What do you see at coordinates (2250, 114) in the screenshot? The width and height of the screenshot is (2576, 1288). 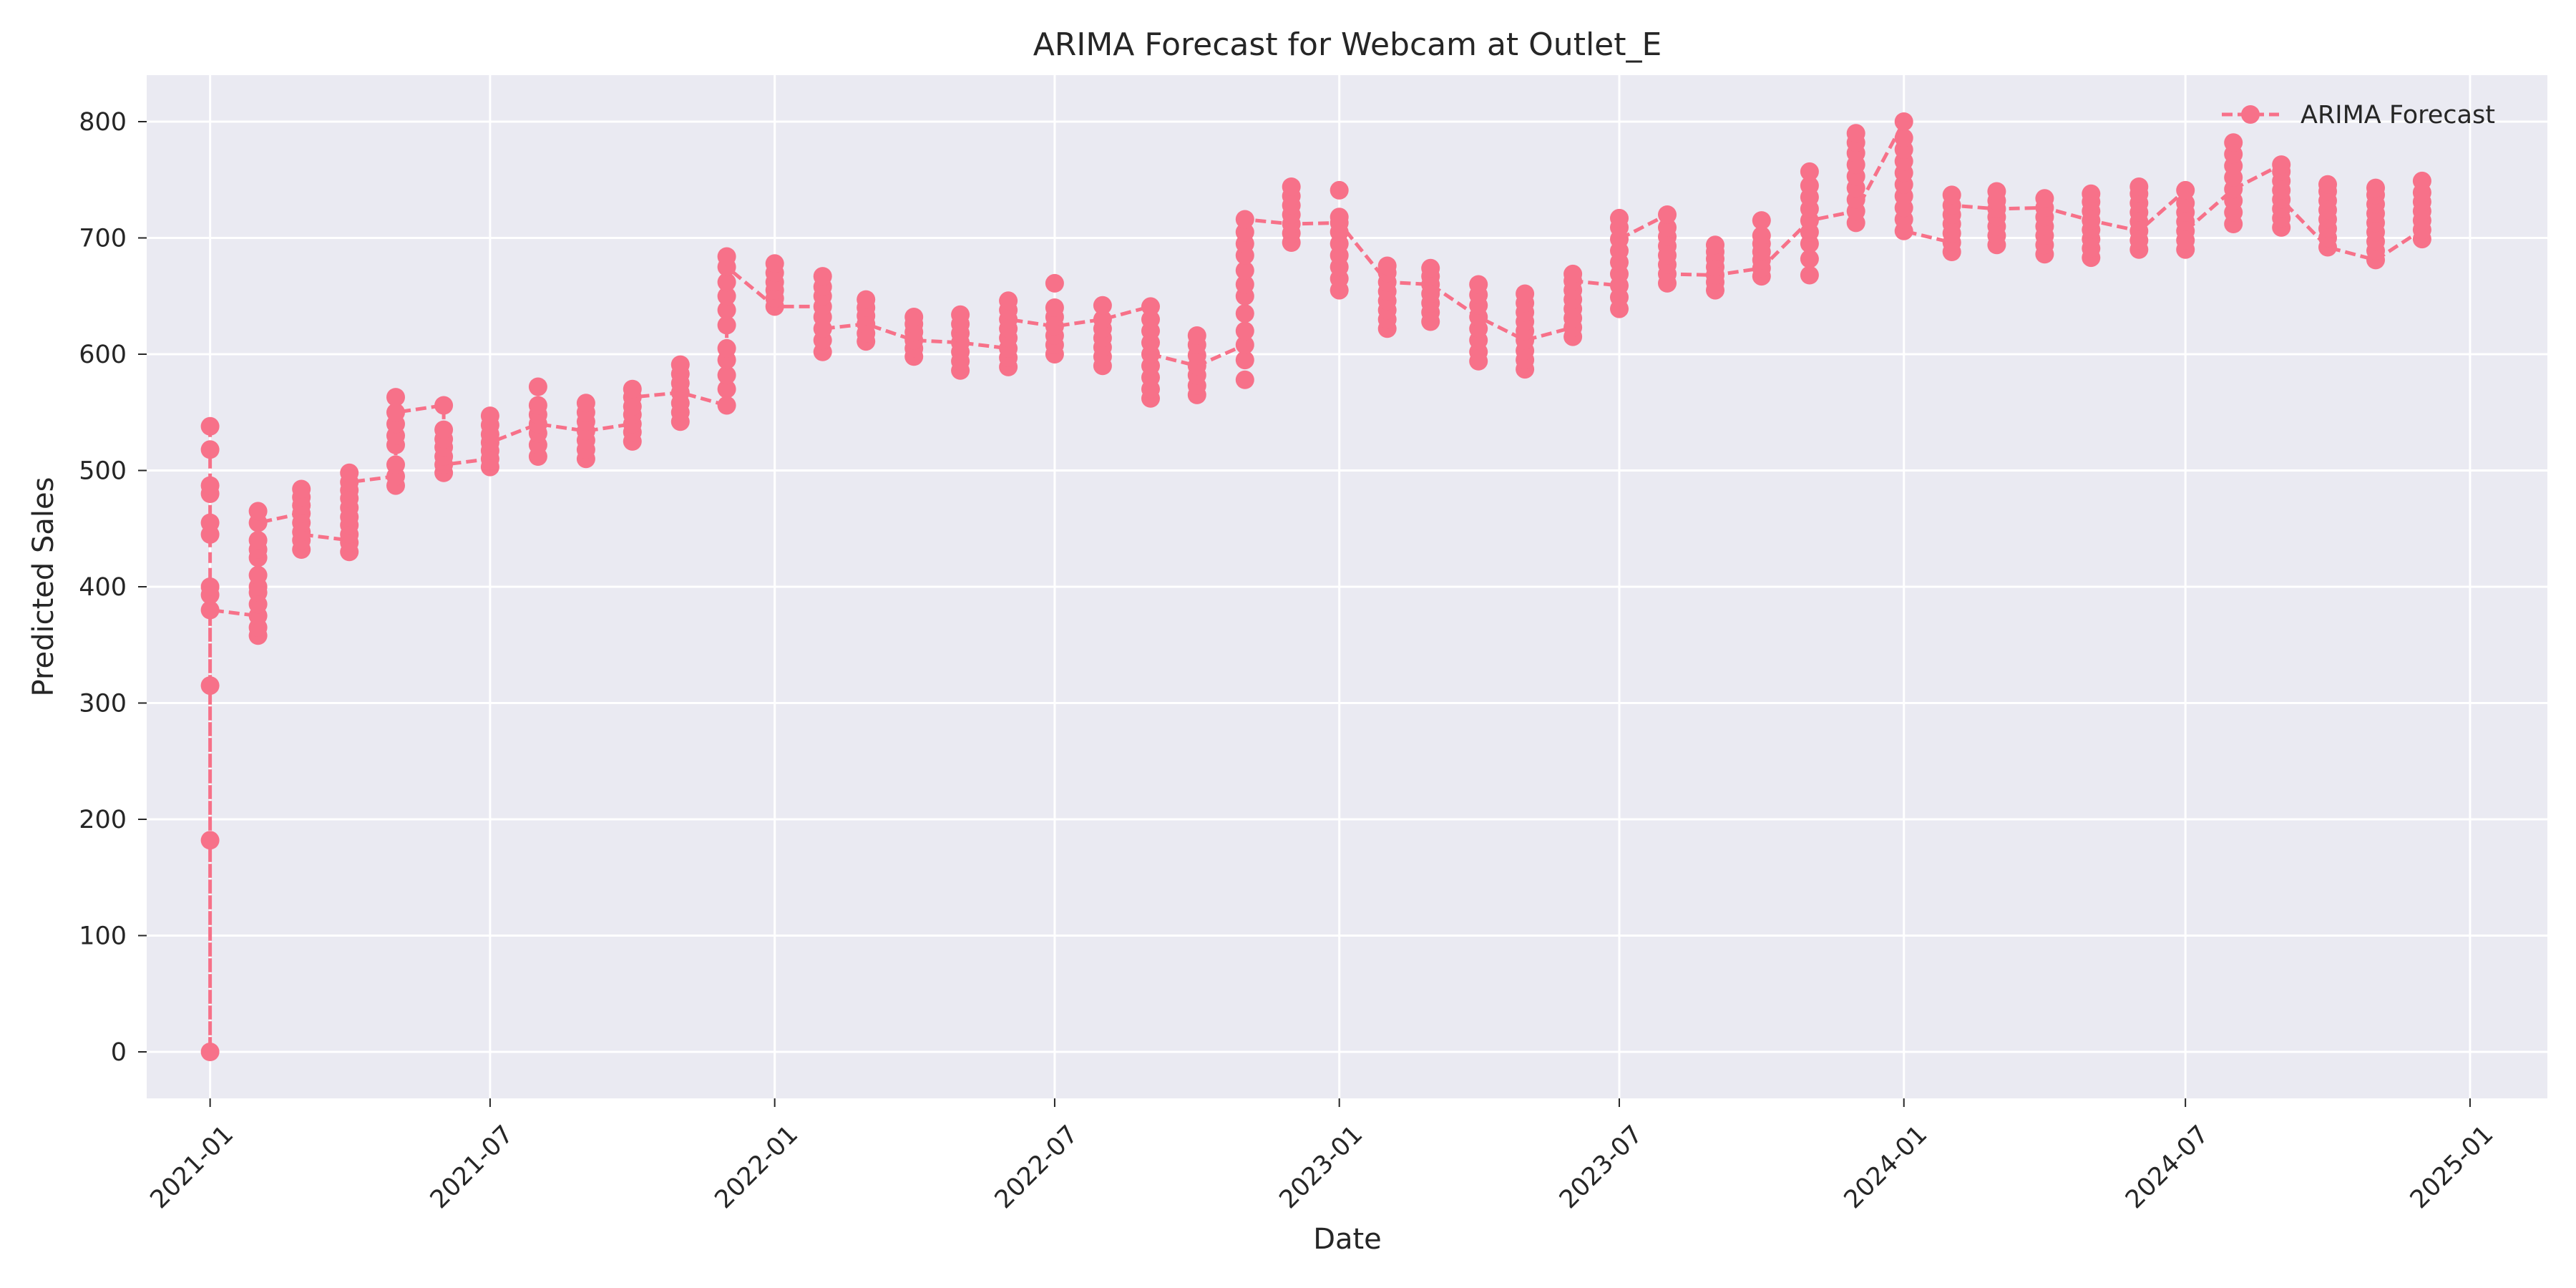 I see `legend-marker` at bounding box center [2250, 114].